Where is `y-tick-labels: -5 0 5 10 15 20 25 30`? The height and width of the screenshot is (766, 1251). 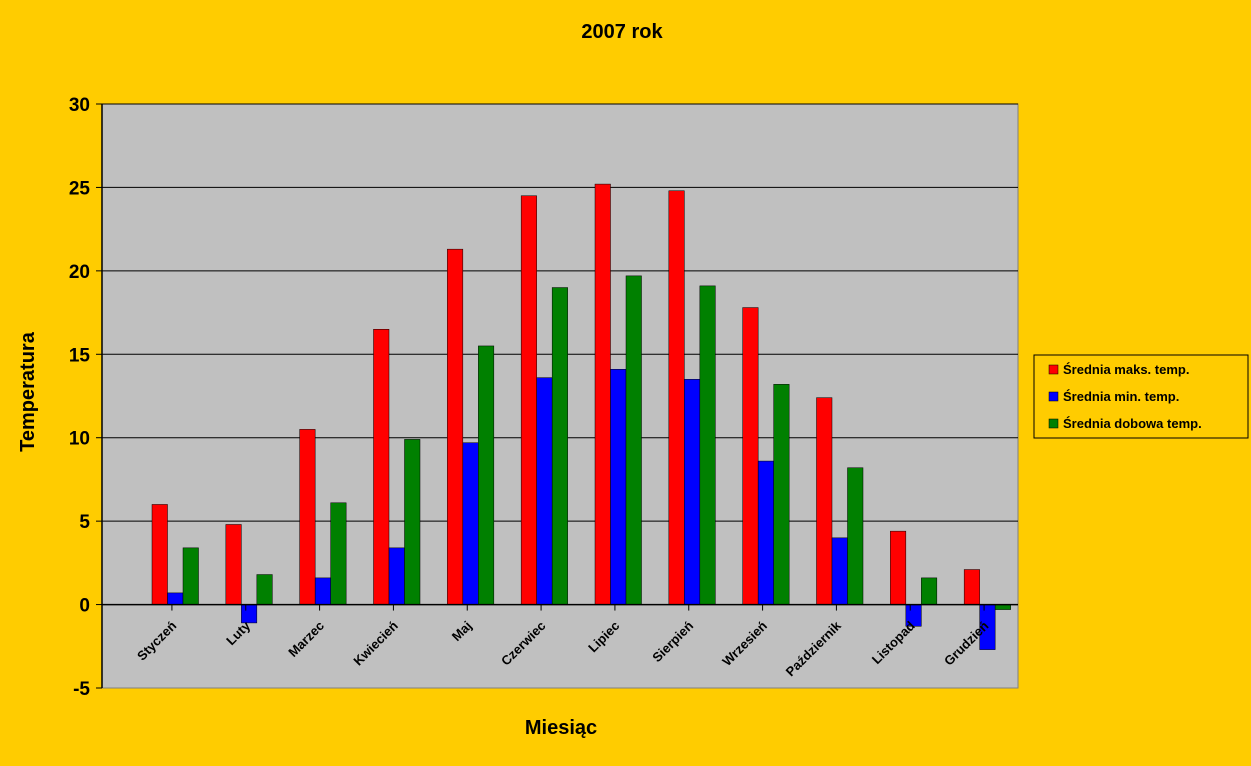 y-tick-labels: -5 0 5 10 15 20 25 30 is located at coordinates (80, 397).